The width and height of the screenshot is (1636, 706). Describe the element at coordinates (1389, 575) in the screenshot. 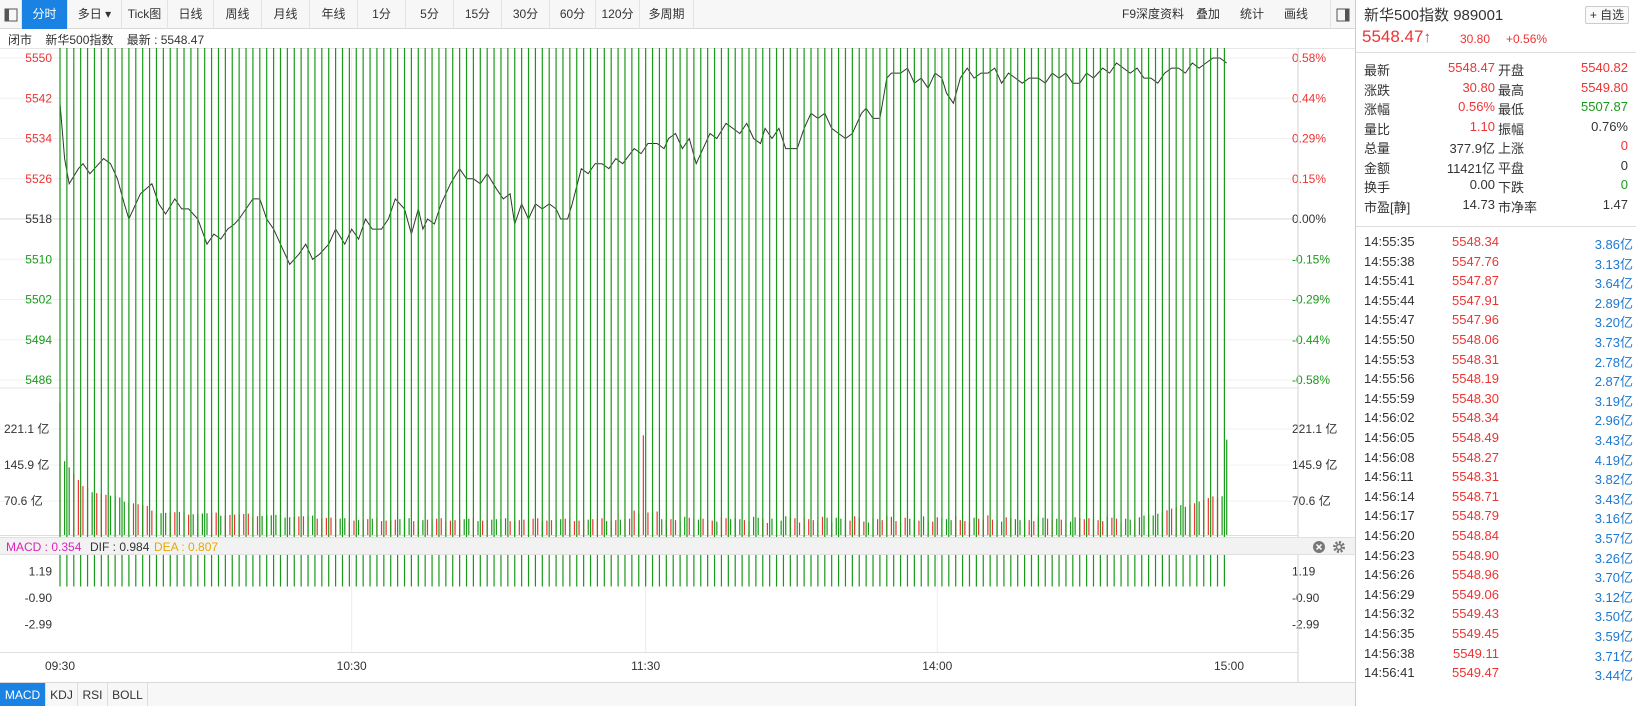

I see `tick-time: 14:56:26` at that location.